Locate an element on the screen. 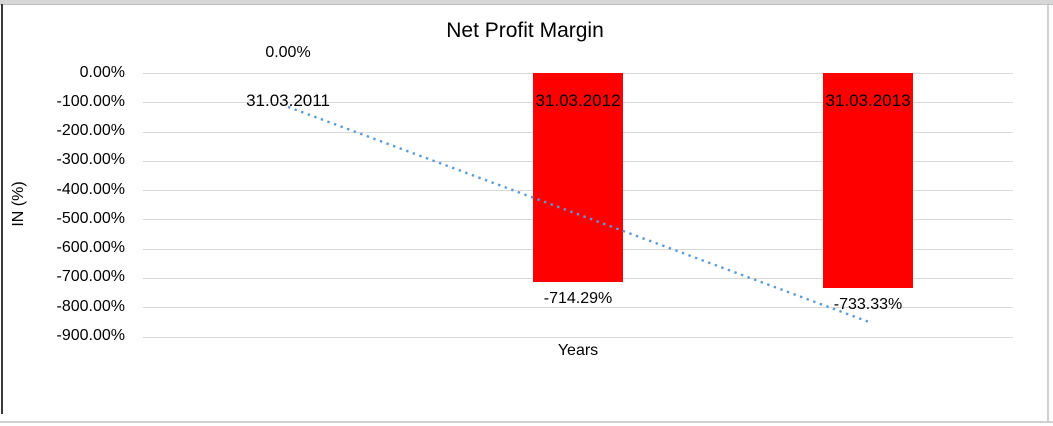 This screenshot has height=426, width=1053. window-left-border is located at coordinates (2, 209).